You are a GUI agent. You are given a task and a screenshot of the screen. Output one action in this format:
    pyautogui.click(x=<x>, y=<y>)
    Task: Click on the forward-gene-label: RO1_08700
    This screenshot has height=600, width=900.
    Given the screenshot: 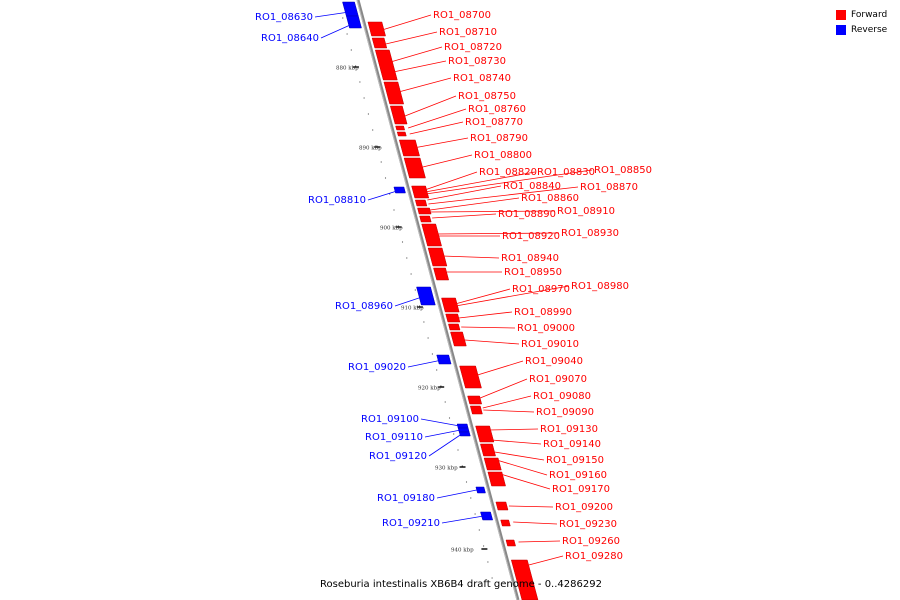 What is the action you would take?
    pyautogui.click(x=462, y=15)
    